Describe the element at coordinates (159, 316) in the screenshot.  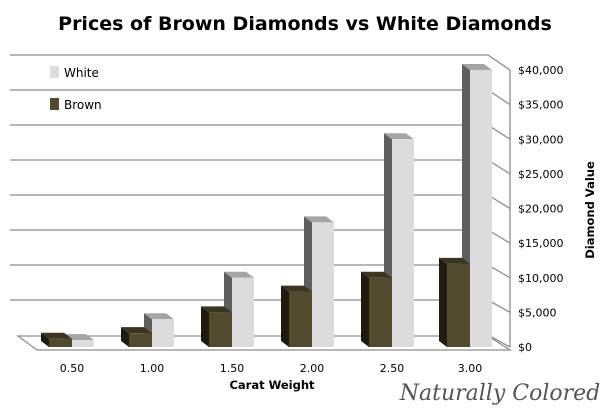
I see `bar-white-1.00-top` at that location.